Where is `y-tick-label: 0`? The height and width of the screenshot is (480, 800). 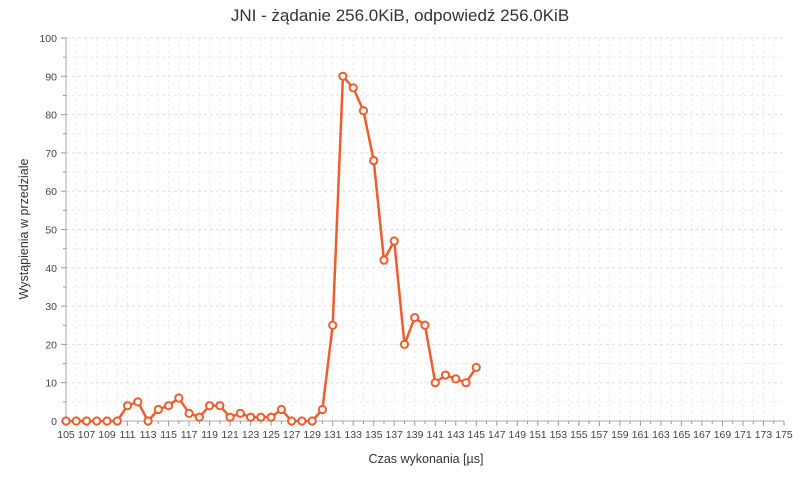
y-tick-label: 0 is located at coordinates (54, 422).